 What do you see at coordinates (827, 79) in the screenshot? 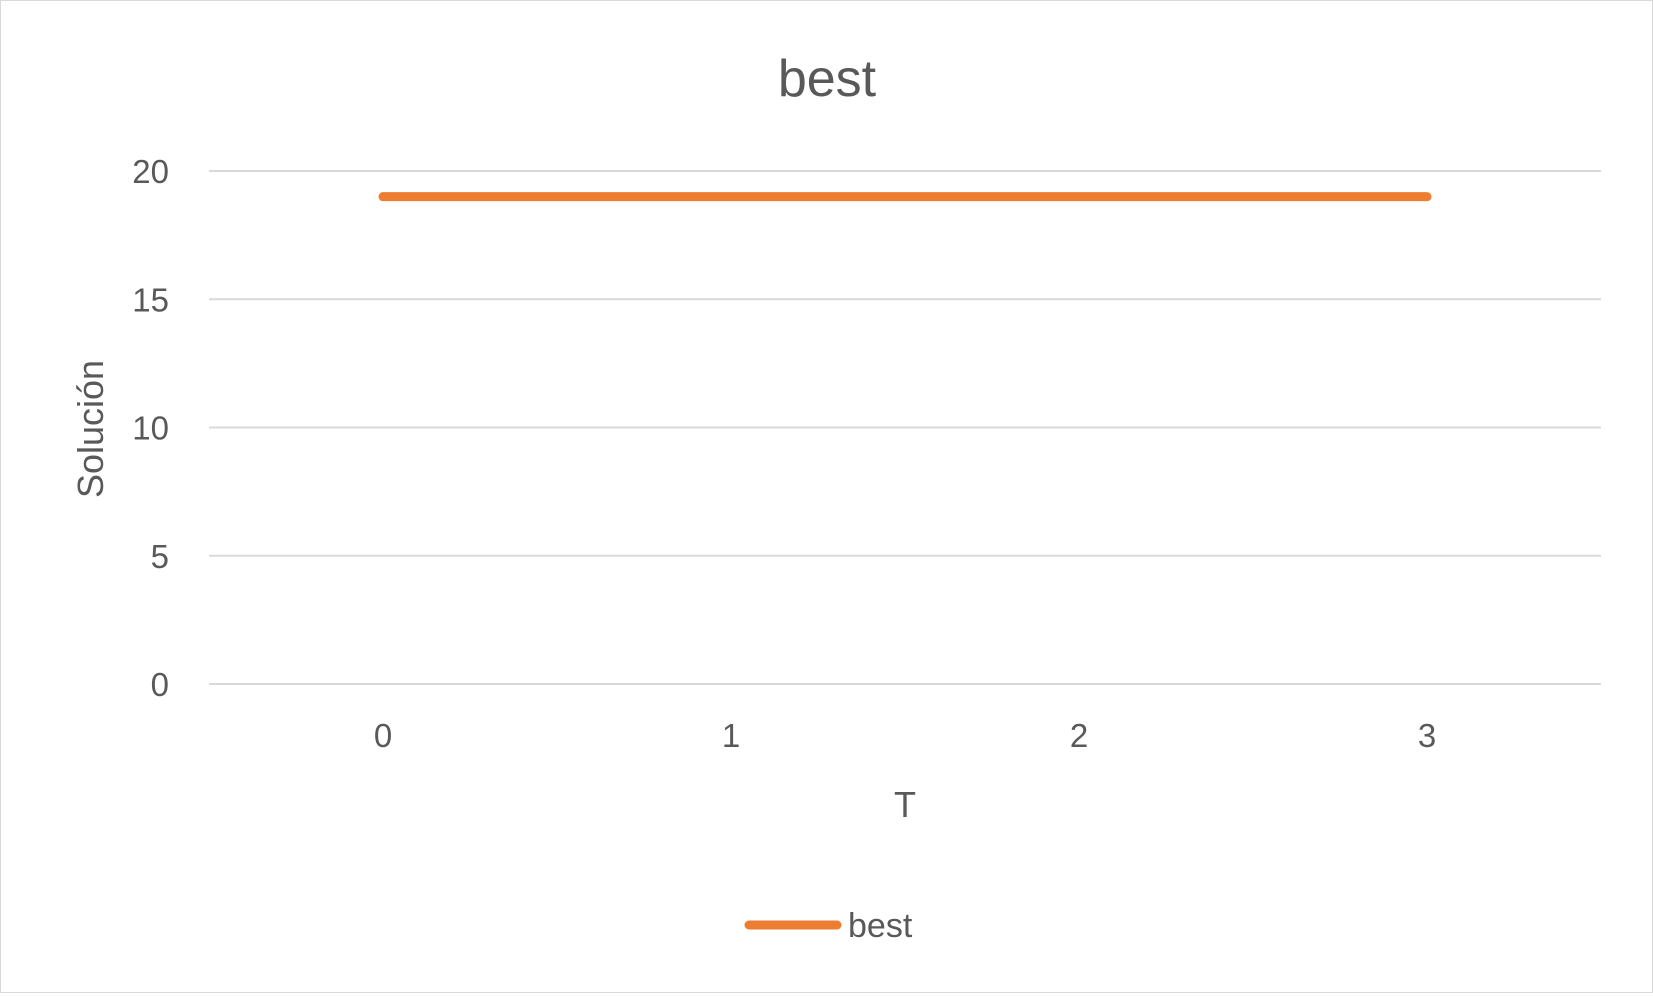
I see `chart-title: best` at bounding box center [827, 79].